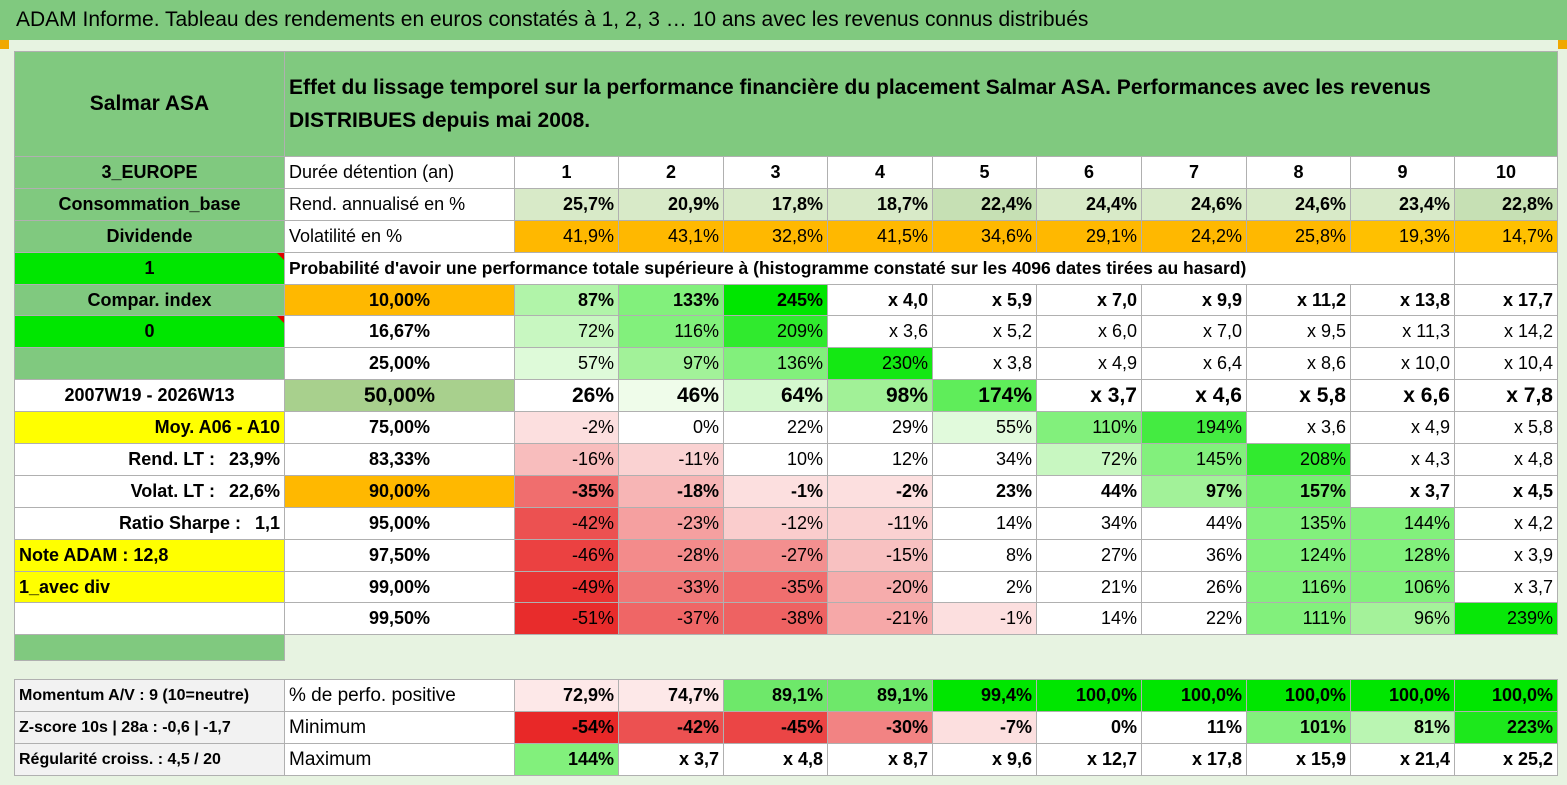 Image resolution: width=1567 pixels, height=785 pixels. What do you see at coordinates (671, 172) in the screenshot?
I see `year-header: 2` at bounding box center [671, 172].